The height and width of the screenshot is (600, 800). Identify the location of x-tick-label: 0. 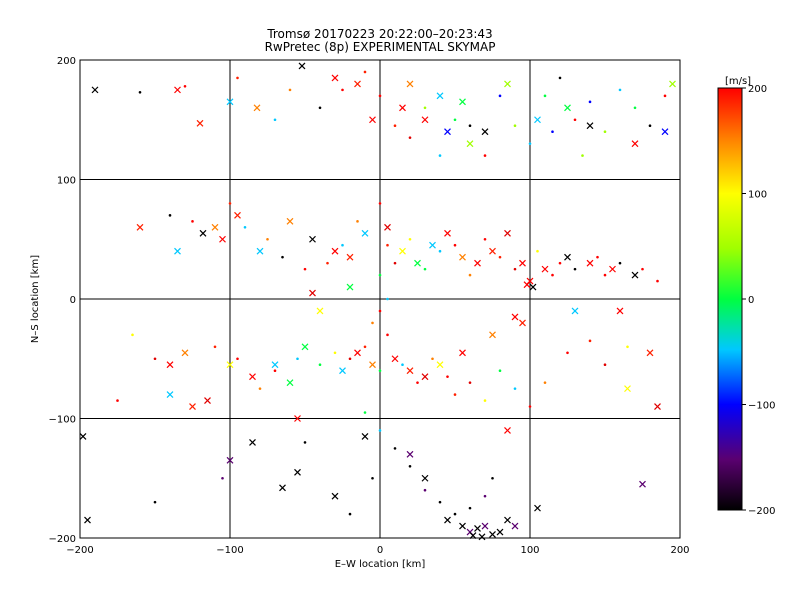
(380, 550).